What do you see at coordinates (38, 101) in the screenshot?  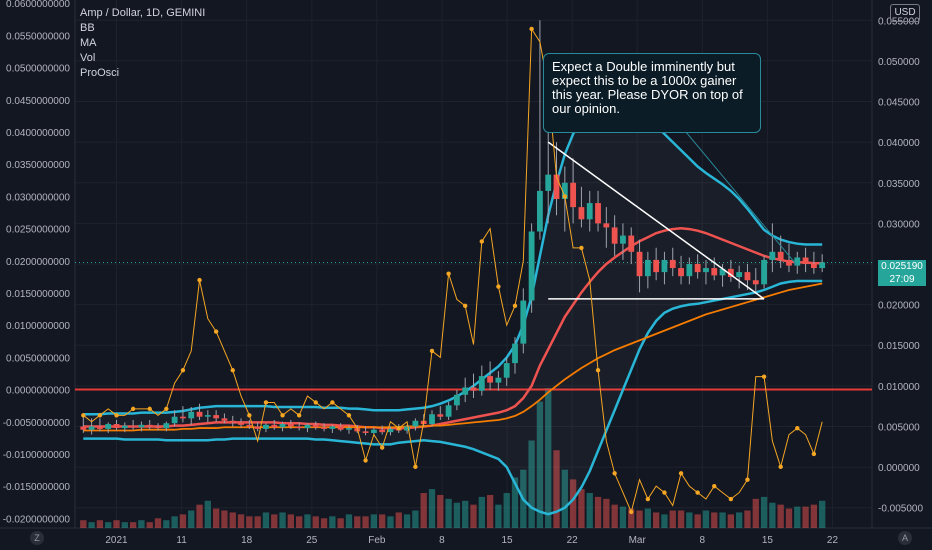 I see `oscillator-tick-label: 0.0450000000` at bounding box center [38, 101].